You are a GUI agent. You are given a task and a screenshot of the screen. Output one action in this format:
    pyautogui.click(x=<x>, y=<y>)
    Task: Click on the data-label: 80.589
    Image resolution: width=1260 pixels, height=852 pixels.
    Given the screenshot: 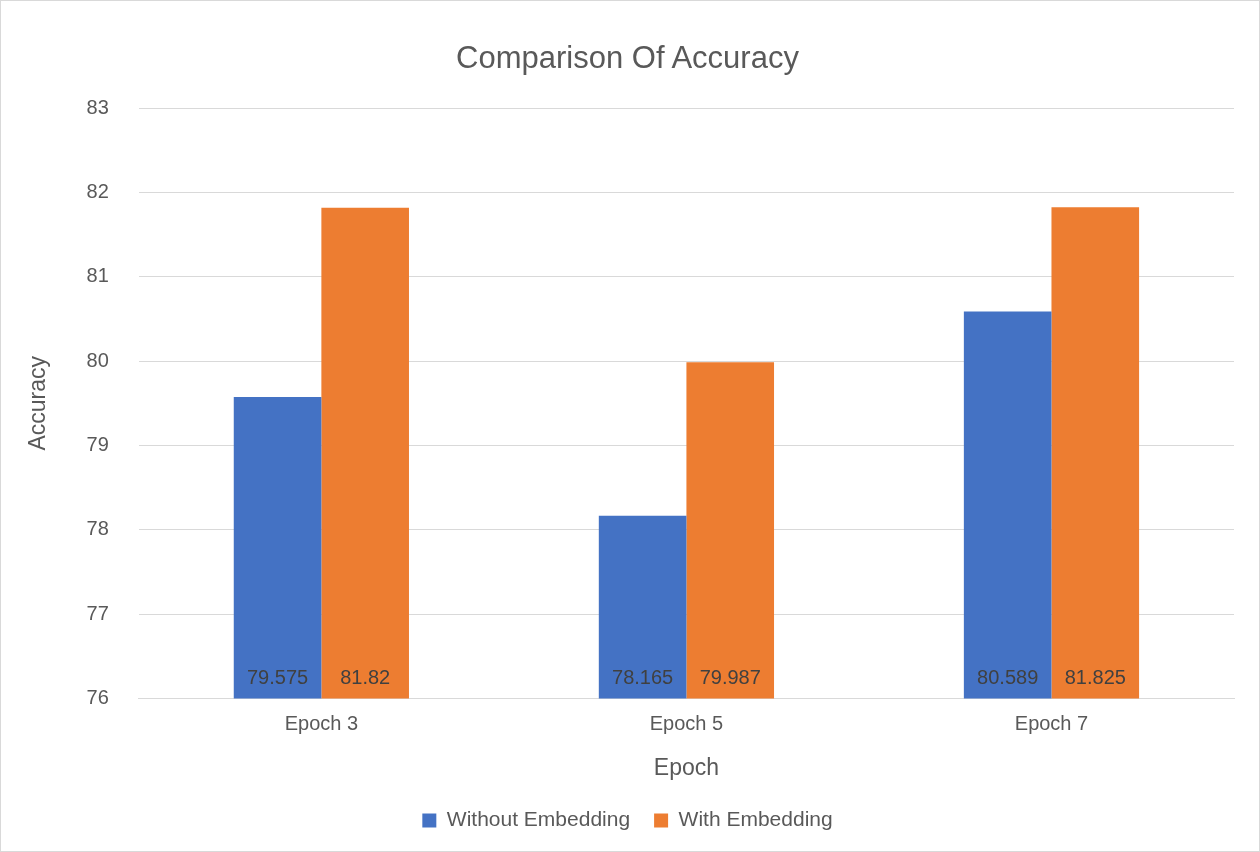 What is the action you would take?
    pyautogui.click(x=1008, y=676)
    